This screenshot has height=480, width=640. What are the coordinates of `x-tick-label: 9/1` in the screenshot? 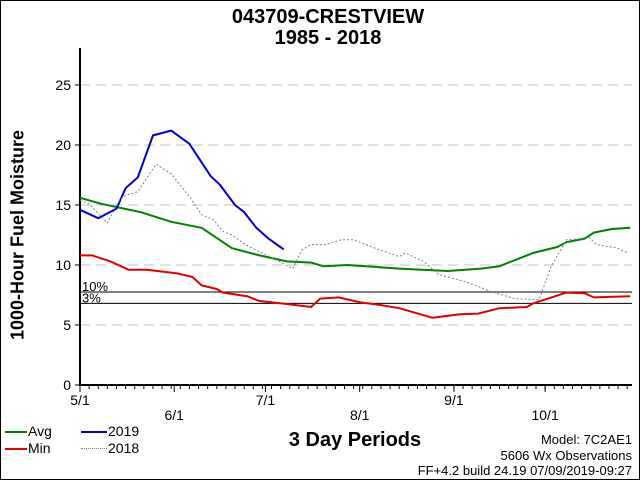 It's located at (454, 400).